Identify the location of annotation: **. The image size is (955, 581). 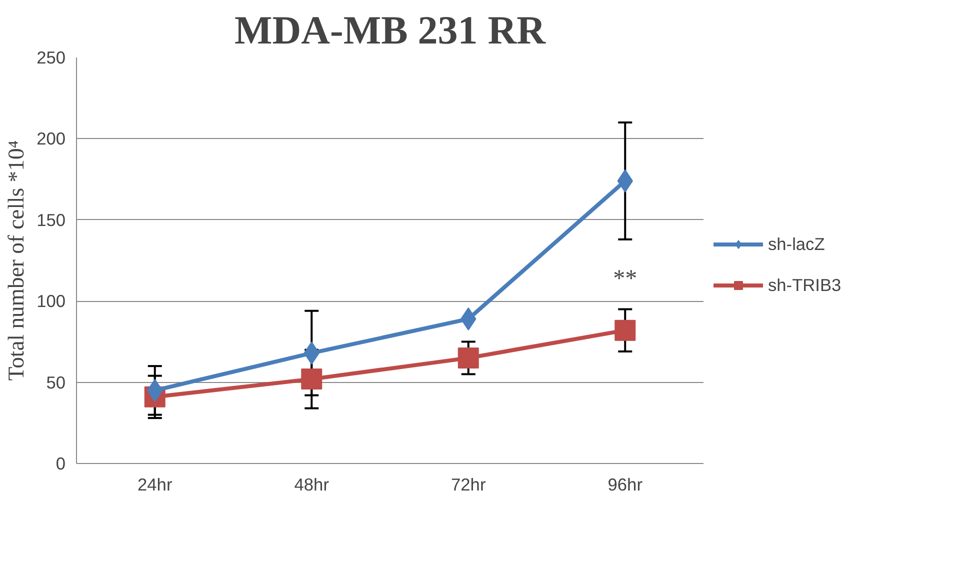
(625, 279).